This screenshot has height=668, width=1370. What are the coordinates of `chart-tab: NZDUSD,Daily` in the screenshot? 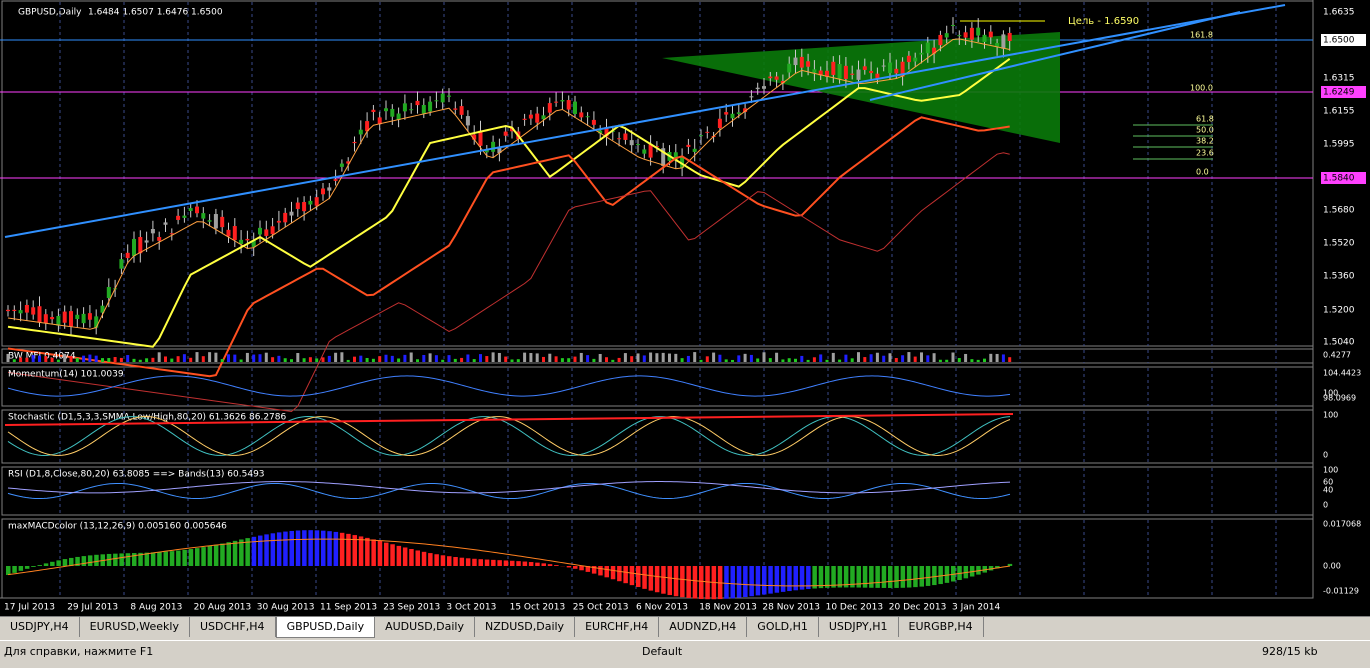 It's located at (525, 627).